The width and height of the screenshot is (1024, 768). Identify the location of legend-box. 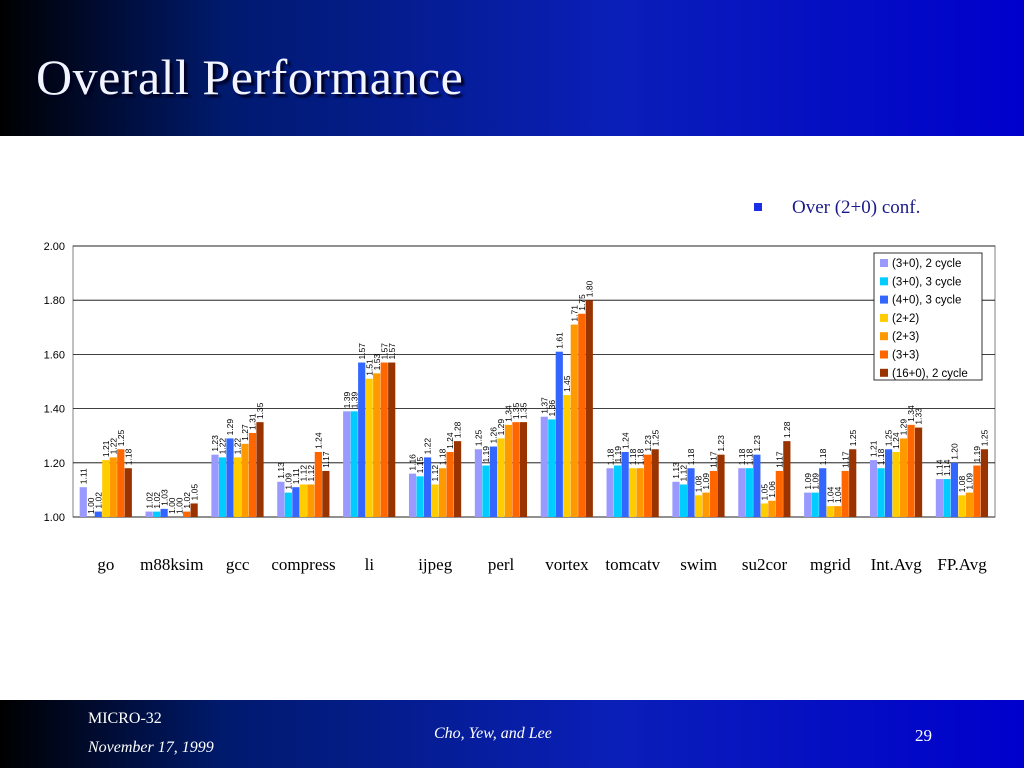
(928, 316).